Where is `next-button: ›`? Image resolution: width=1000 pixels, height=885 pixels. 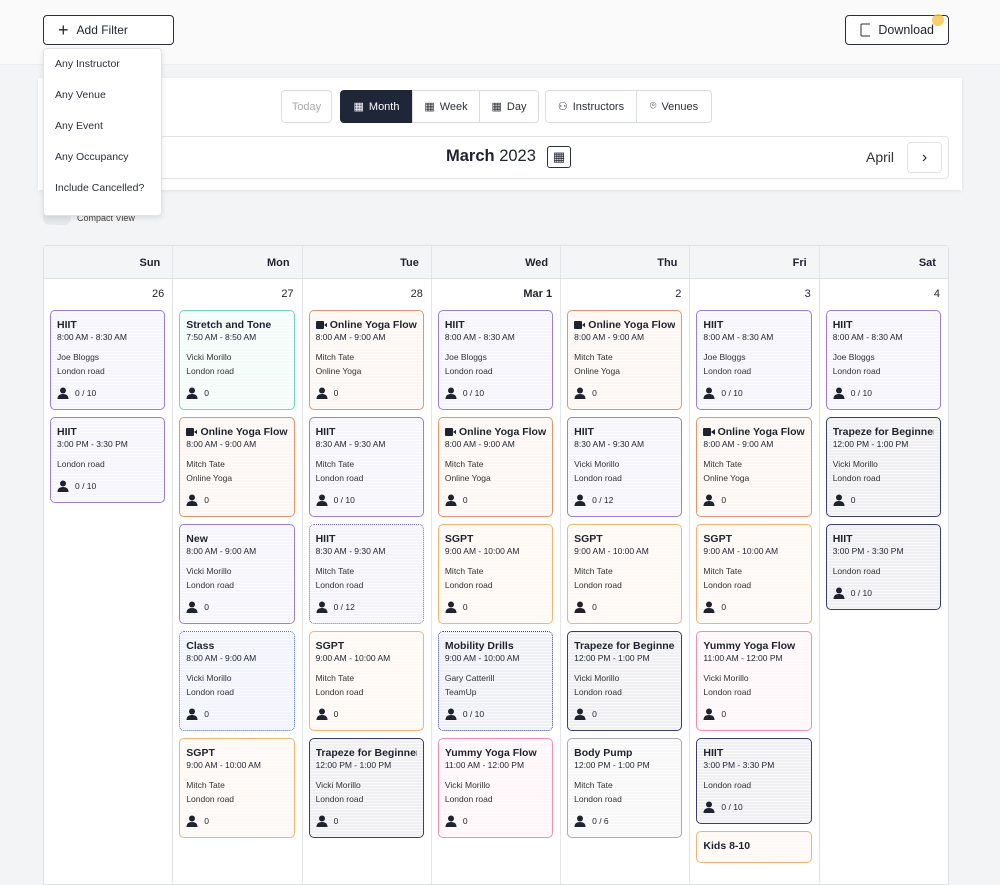 next-button: › is located at coordinates (924, 157).